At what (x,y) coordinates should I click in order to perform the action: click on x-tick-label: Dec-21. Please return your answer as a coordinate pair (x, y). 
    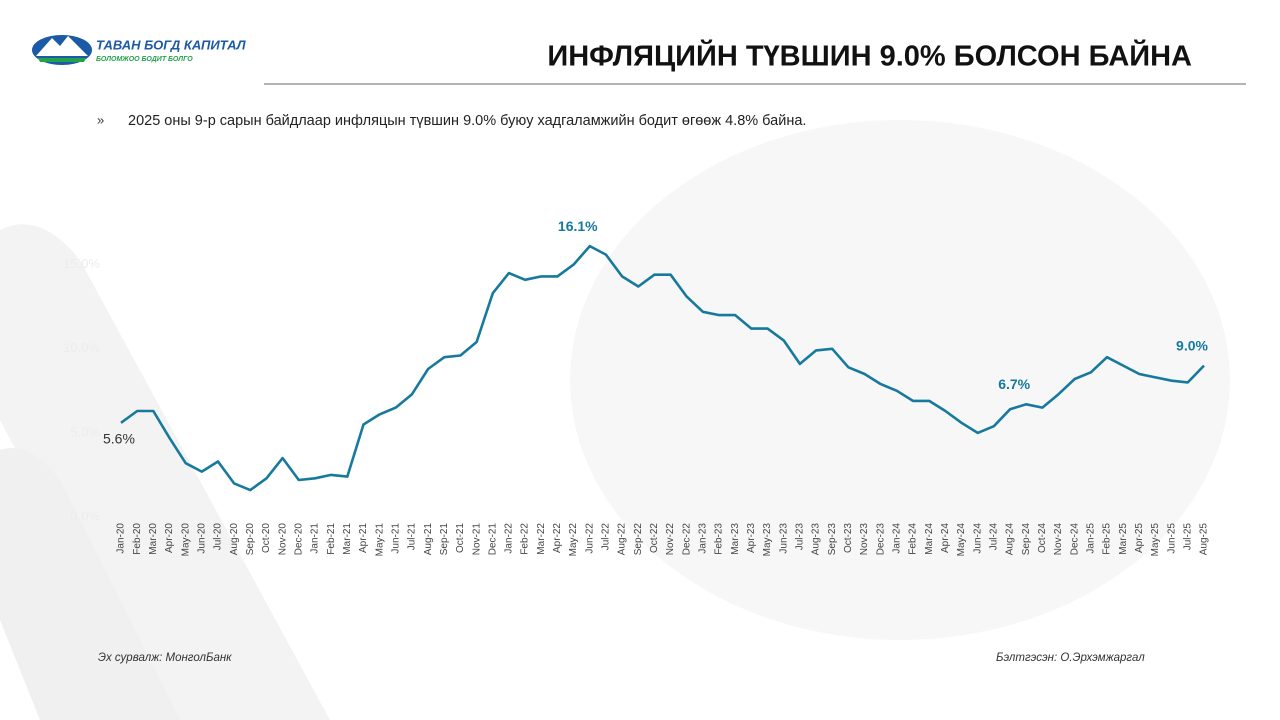
    Looking at the image, I should click on (492, 539).